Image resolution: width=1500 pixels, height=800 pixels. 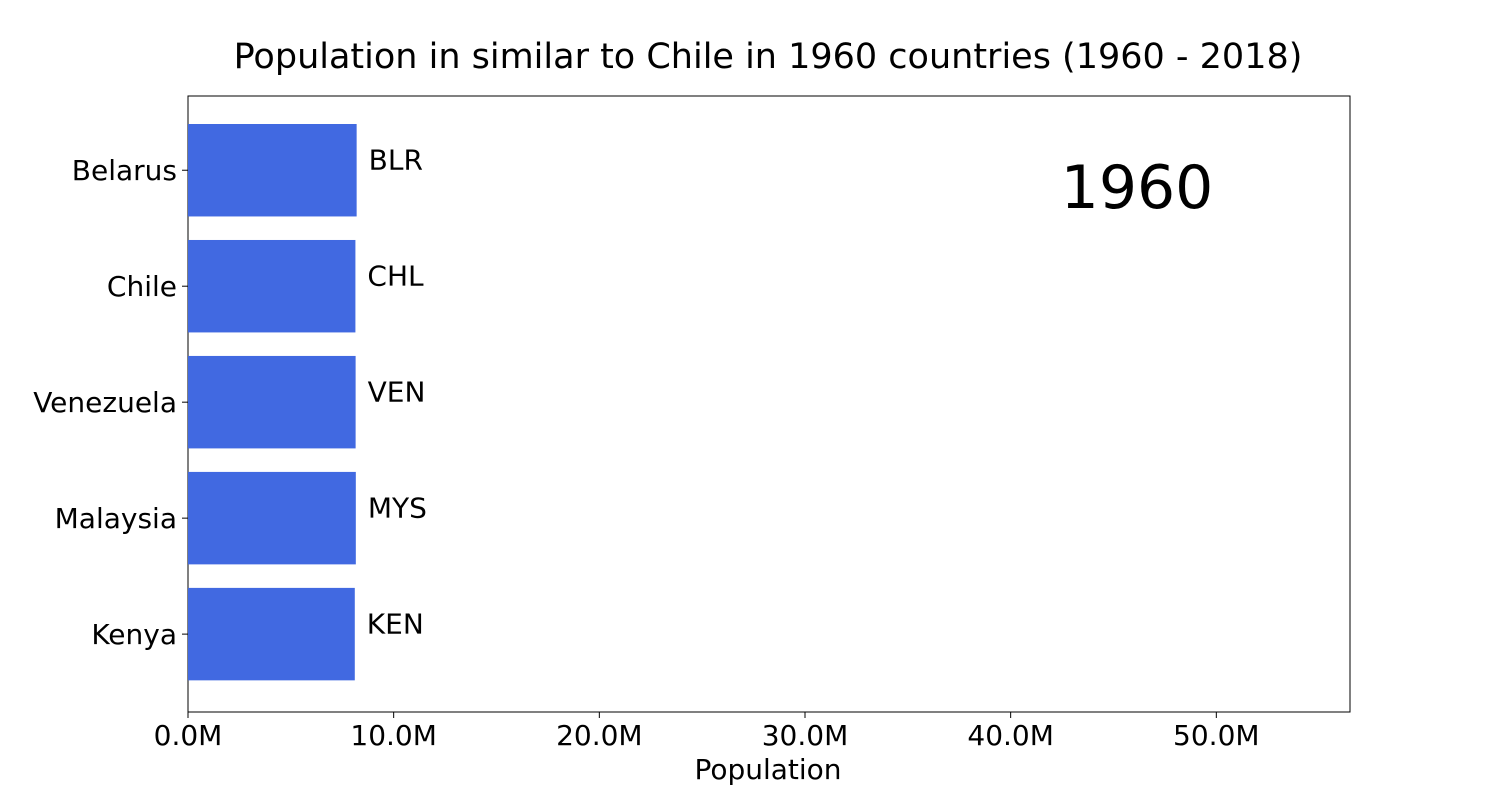 What do you see at coordinates (396, 160) in the screenshot?
I see `bar-code-label-belarus: BLR` at bounding box center [396, 160].